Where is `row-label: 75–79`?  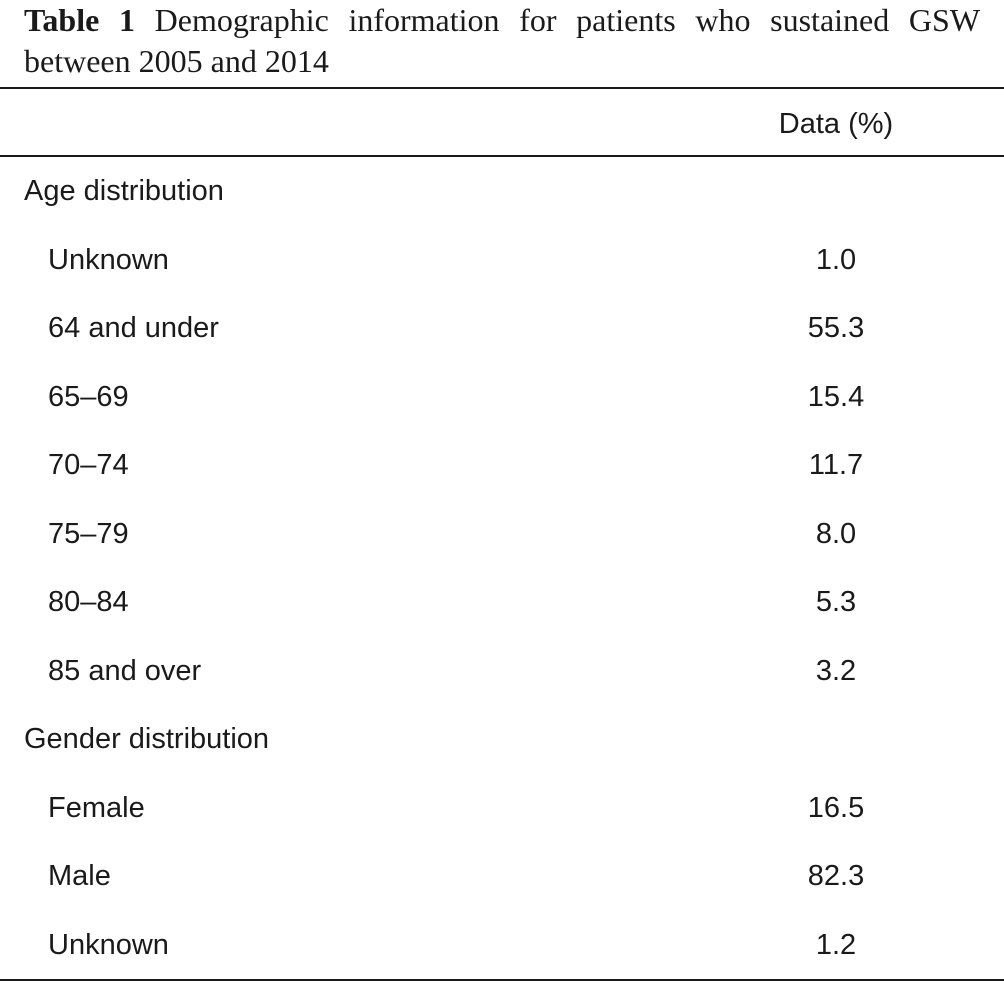
row-label: 75–79 is located at coordinates (88, 533).